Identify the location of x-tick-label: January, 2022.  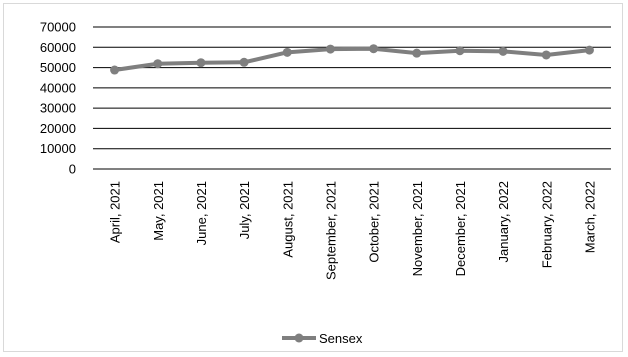
(503, 221).